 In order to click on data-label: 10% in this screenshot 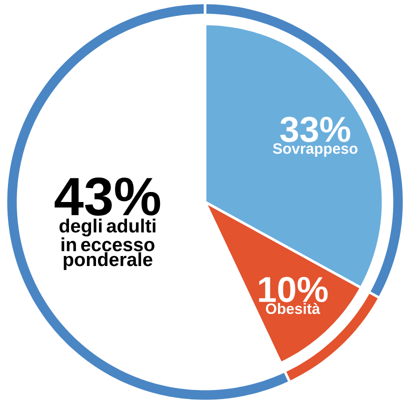, I will do `click(293, 289)`.